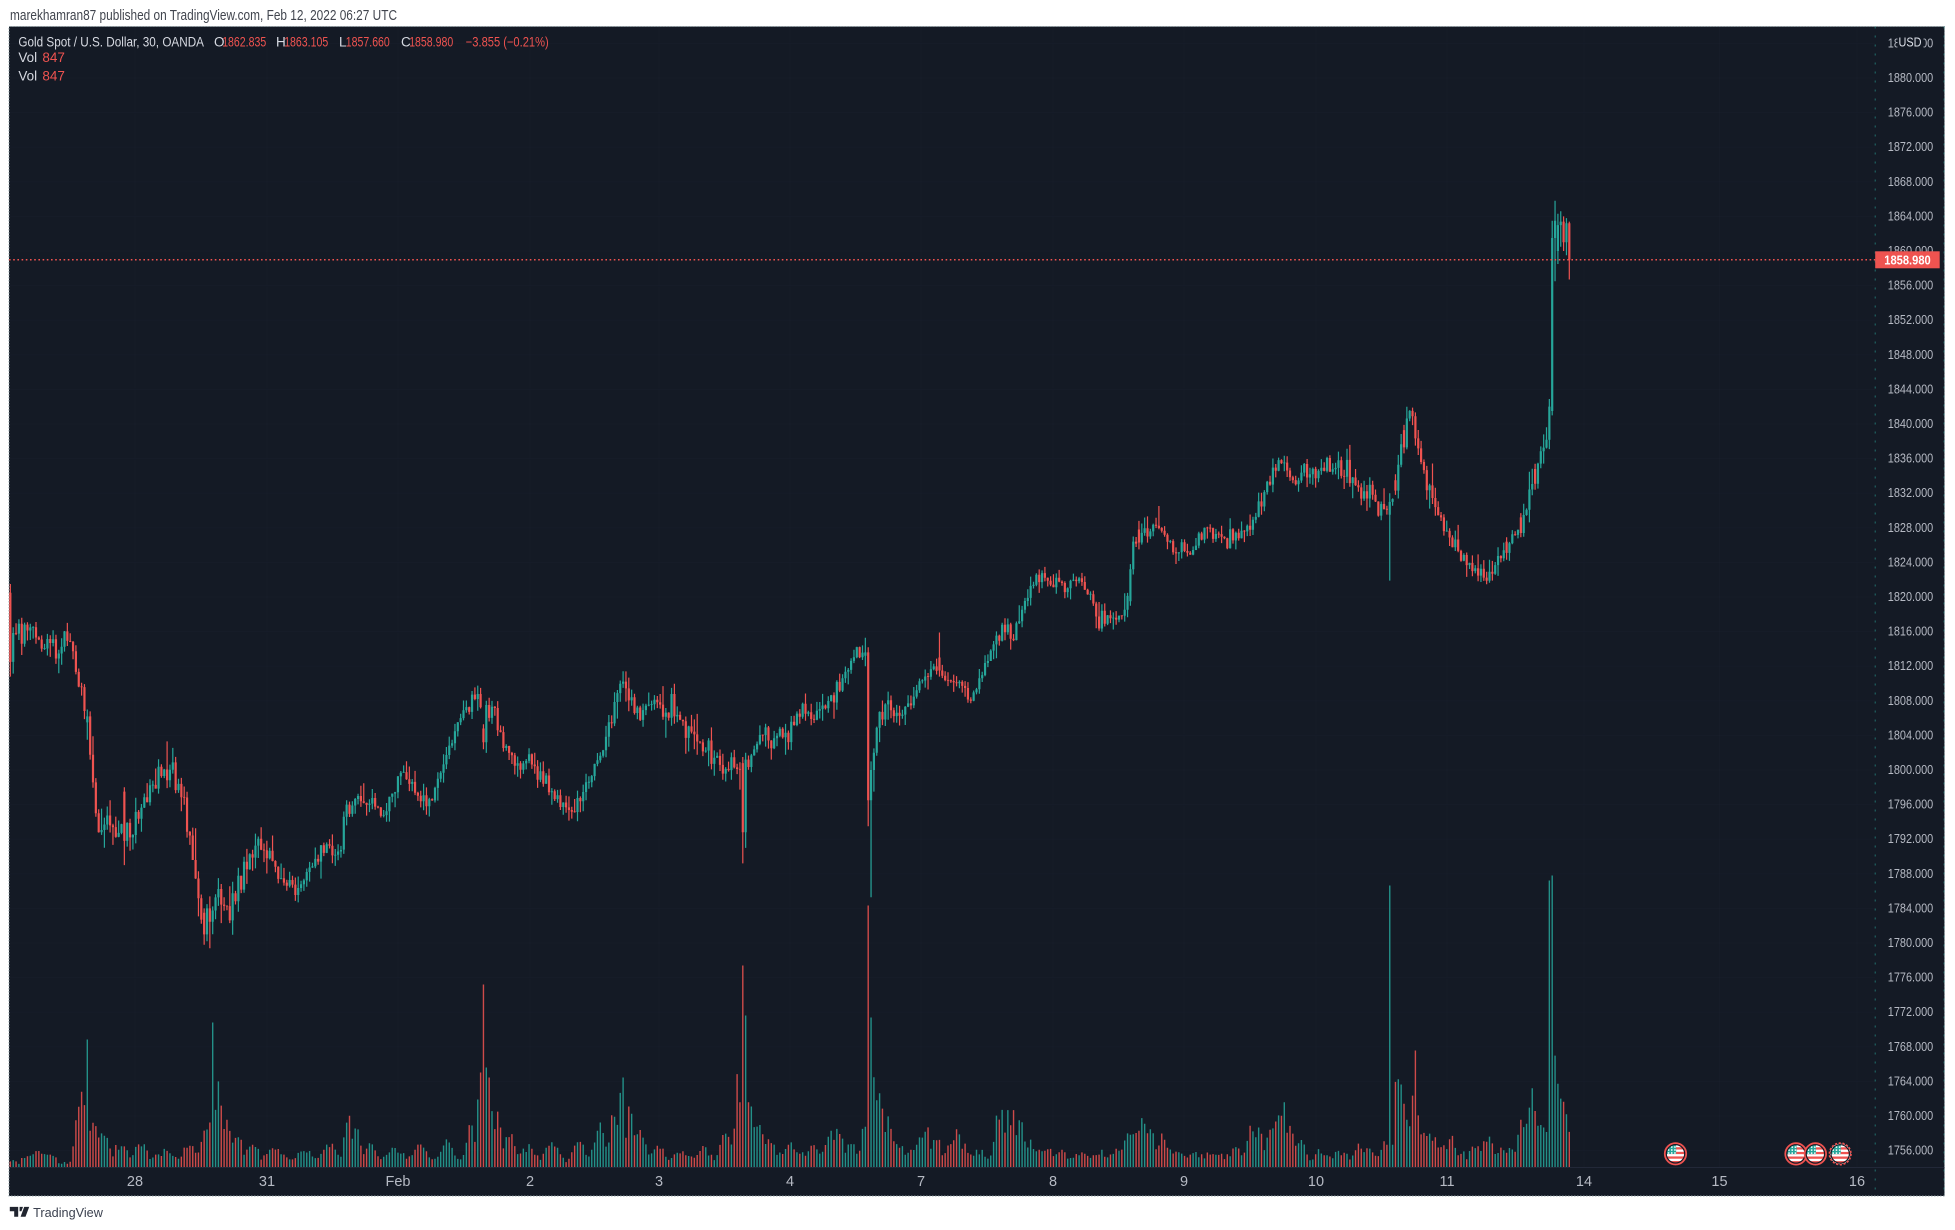 The image size is (1955, 1230). Describe the element at coordinates (306, 42) in the screenshot. I see `svg-text: 1863.105` at that location.